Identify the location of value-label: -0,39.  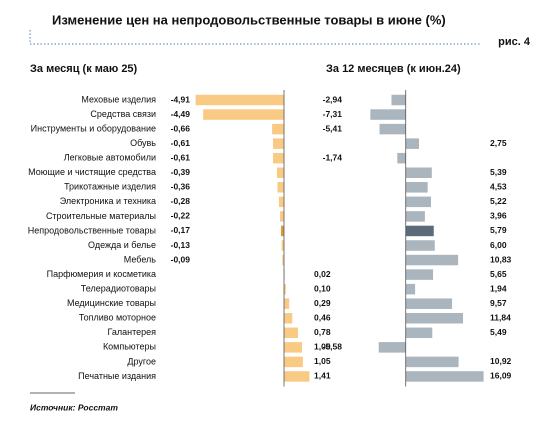
(181, 172).